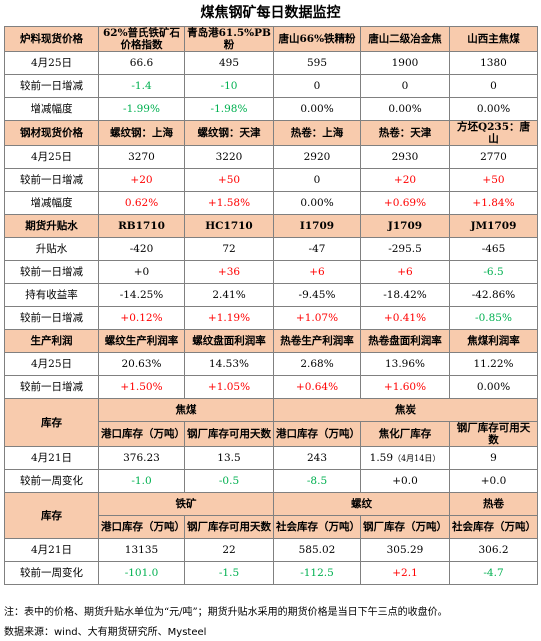 The height and width of the screenshot is (641, 541). I want to click on group-header: 热卷, so click(493, 504).